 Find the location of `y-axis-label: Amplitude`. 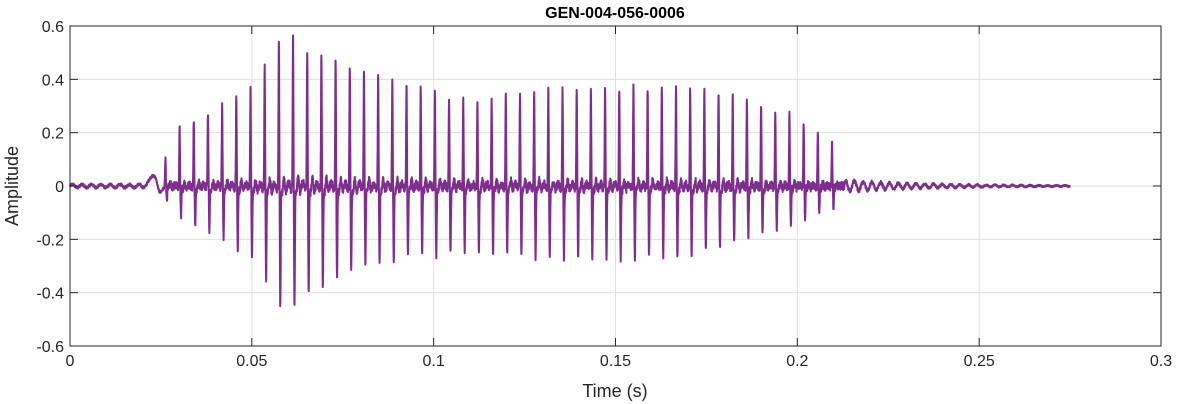

y-axis-label: Amplitude is located at coordinates (12, 186).